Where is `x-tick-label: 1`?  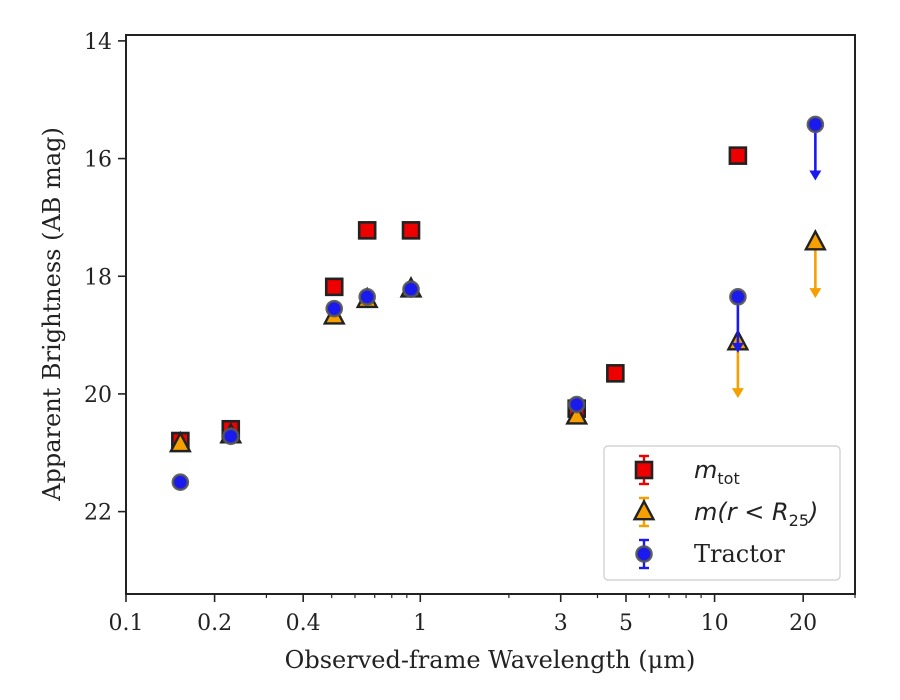 x-tick-label: 1 is located at coordinates (420, 623).